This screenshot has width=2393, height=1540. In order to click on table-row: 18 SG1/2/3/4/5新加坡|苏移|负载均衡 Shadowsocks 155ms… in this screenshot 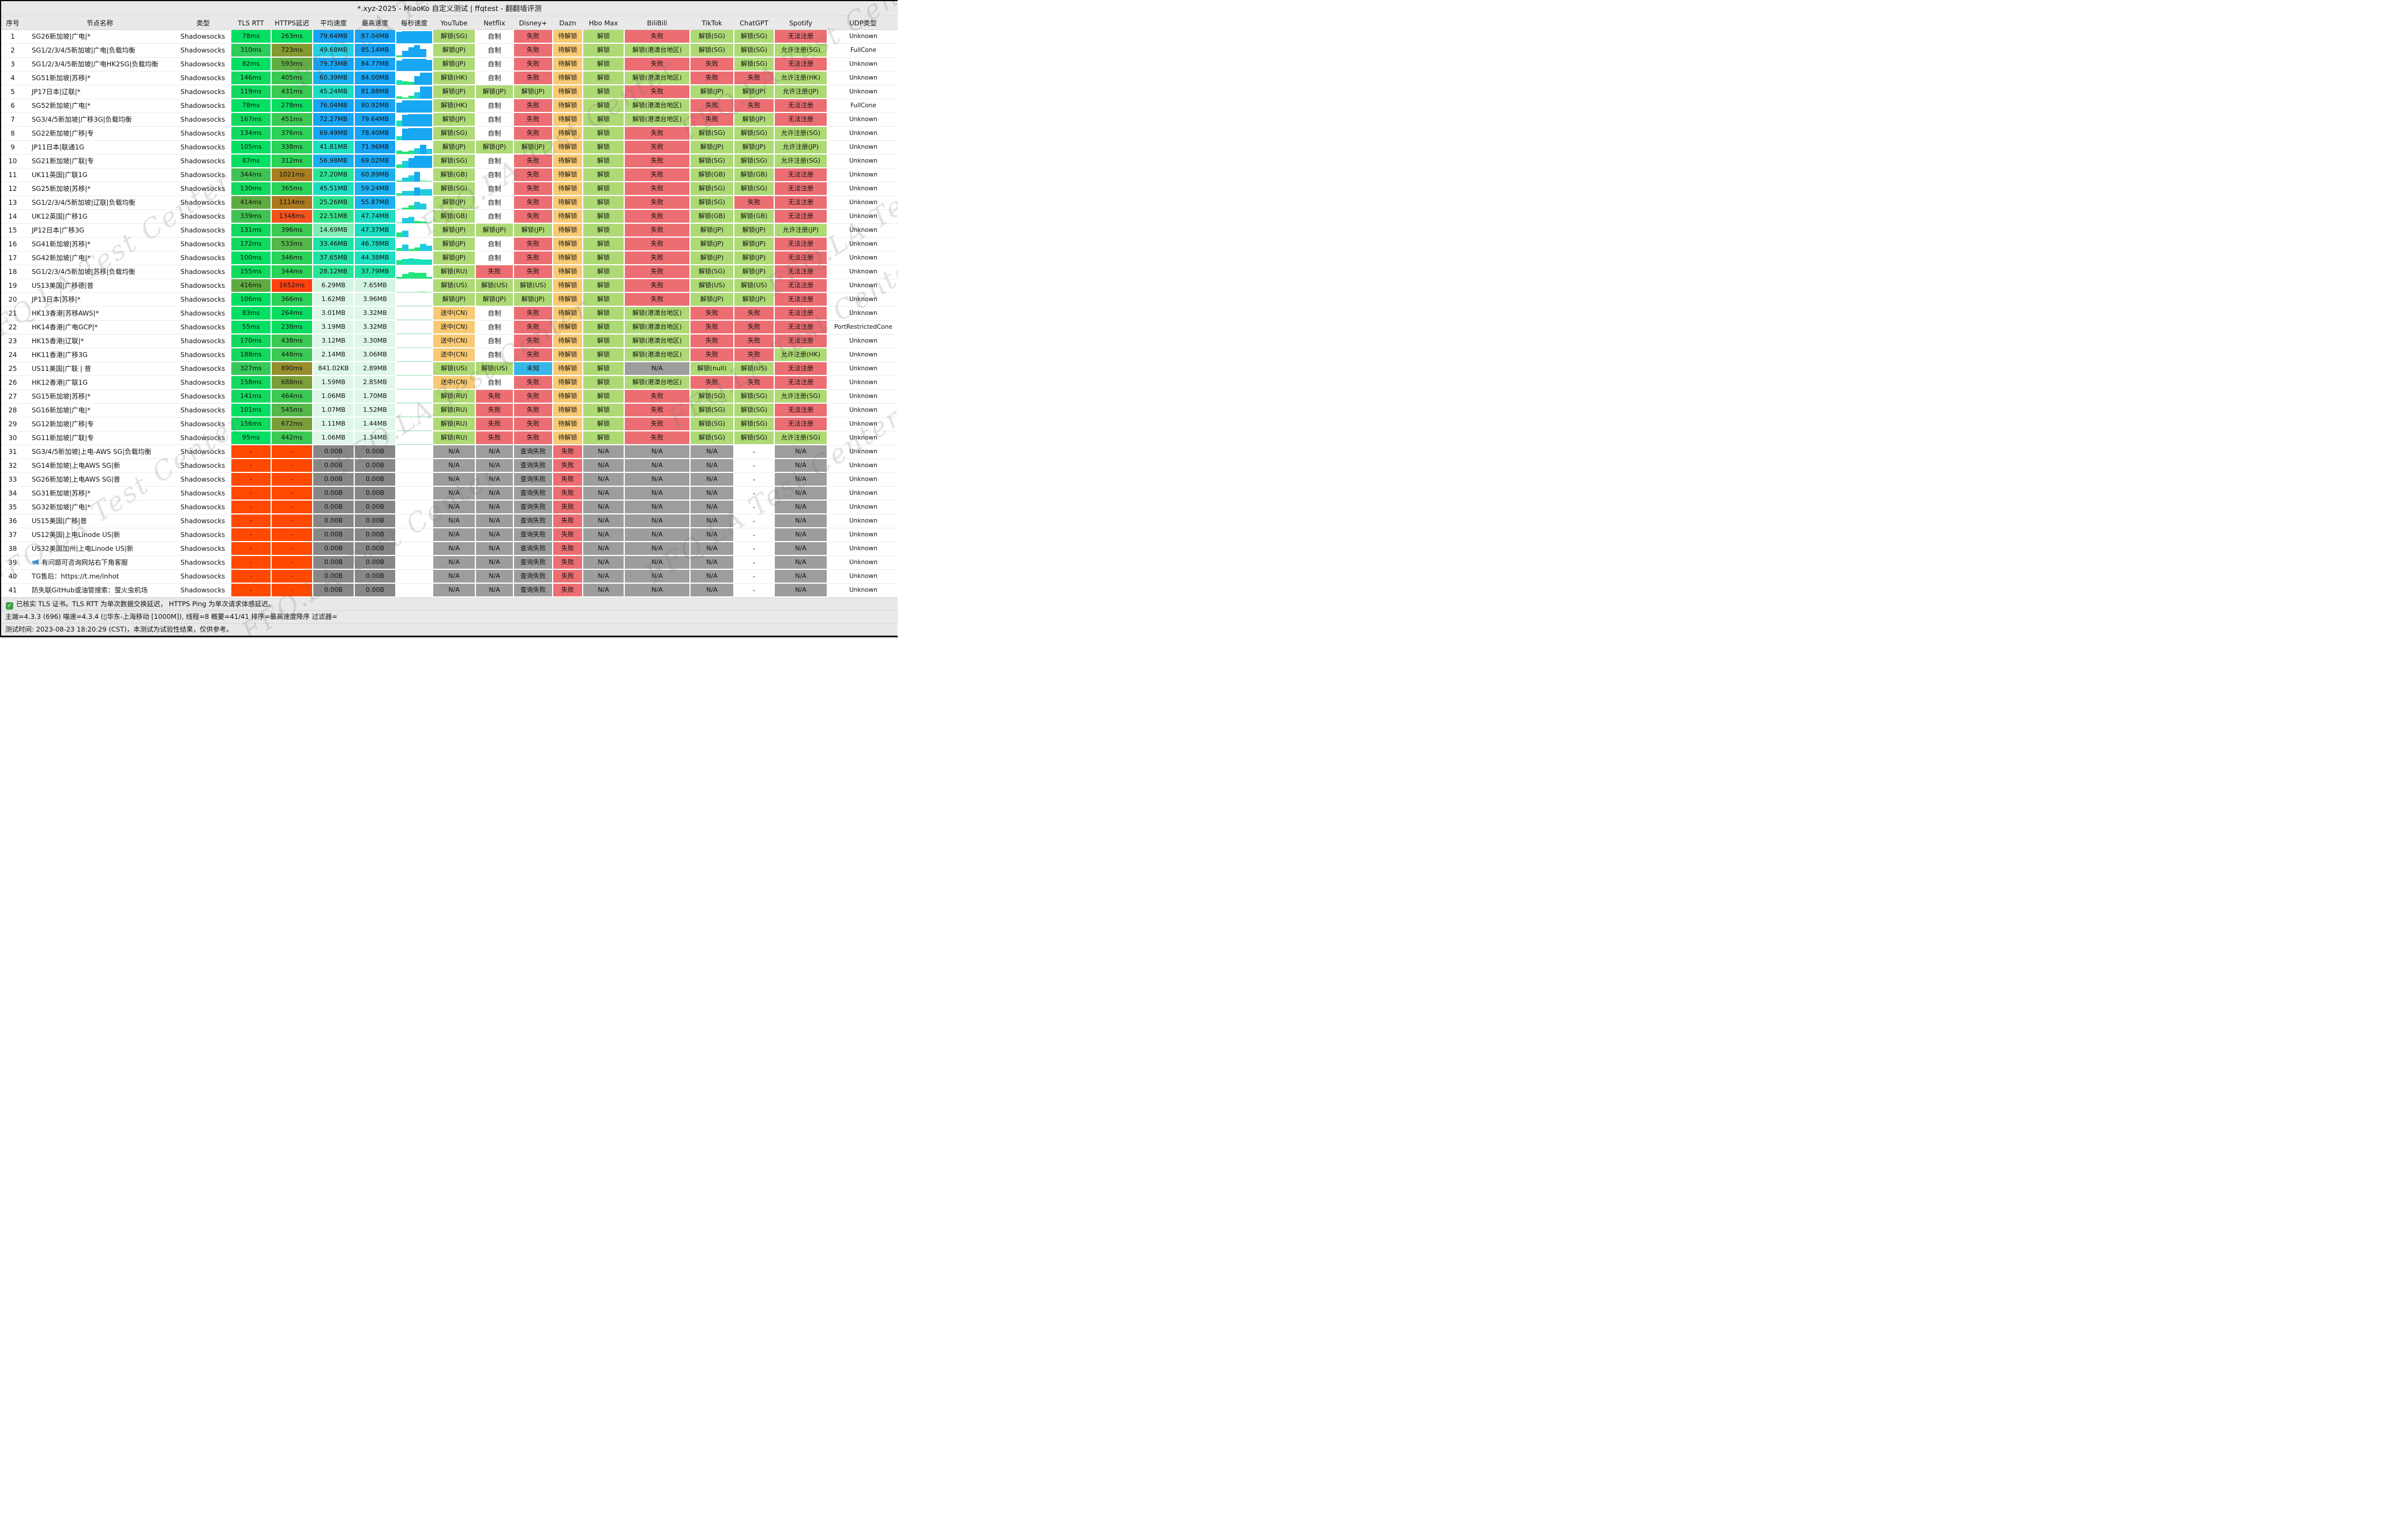, I will do `click(449, 272)`.